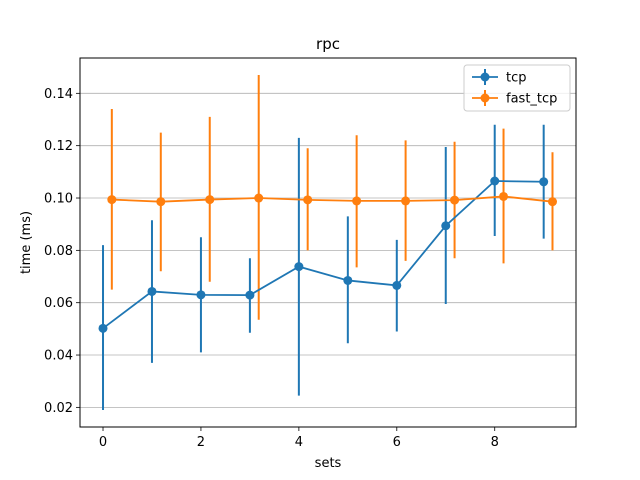 The height and width of the screenshot is (480, 640). Describe the element at coordinates (58, 199) in the screenshot. I see `y-tick-label: 0.10` at that location.